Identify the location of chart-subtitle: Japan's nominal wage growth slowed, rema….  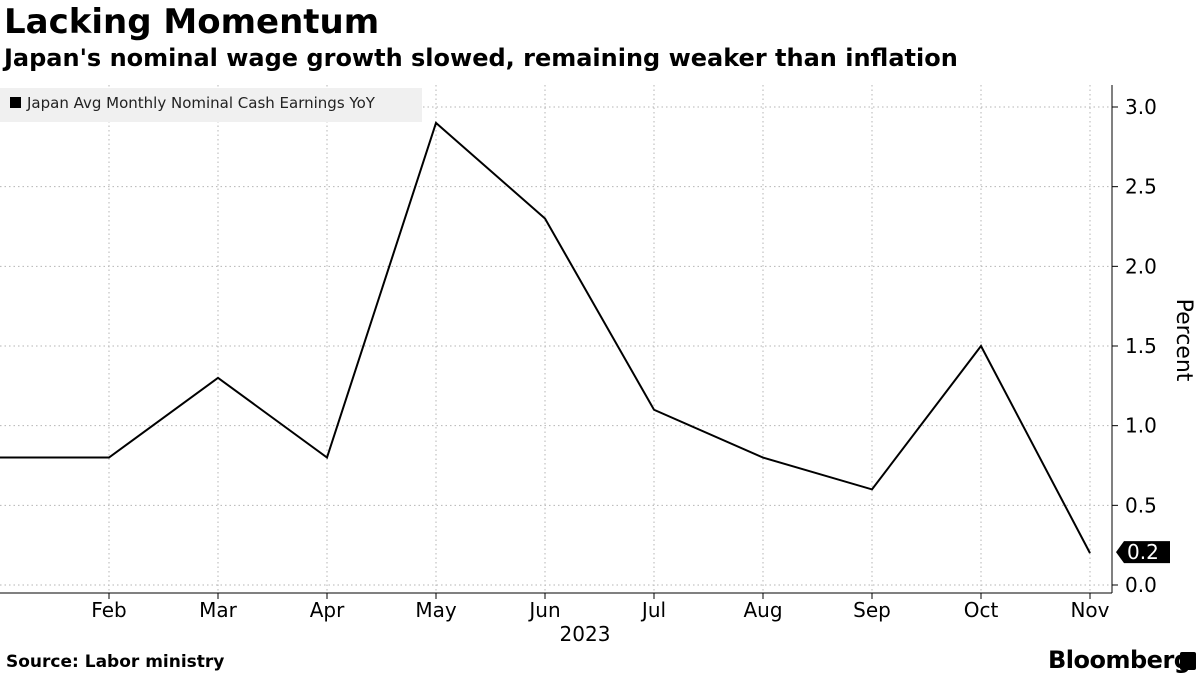
(481, 58).